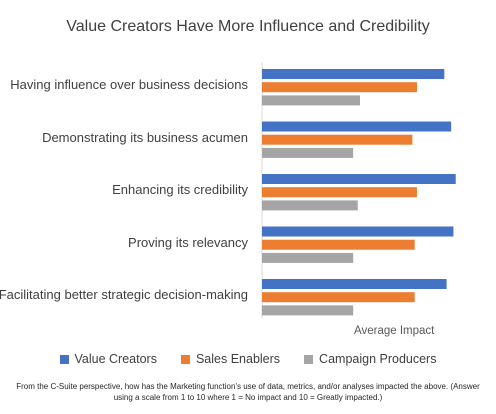 The width and height of the screenshot is (496, 414). Describe the element at coordinates (180, 189) in the screenshot. I see `category-label: Enhancing its credibility` at that location.